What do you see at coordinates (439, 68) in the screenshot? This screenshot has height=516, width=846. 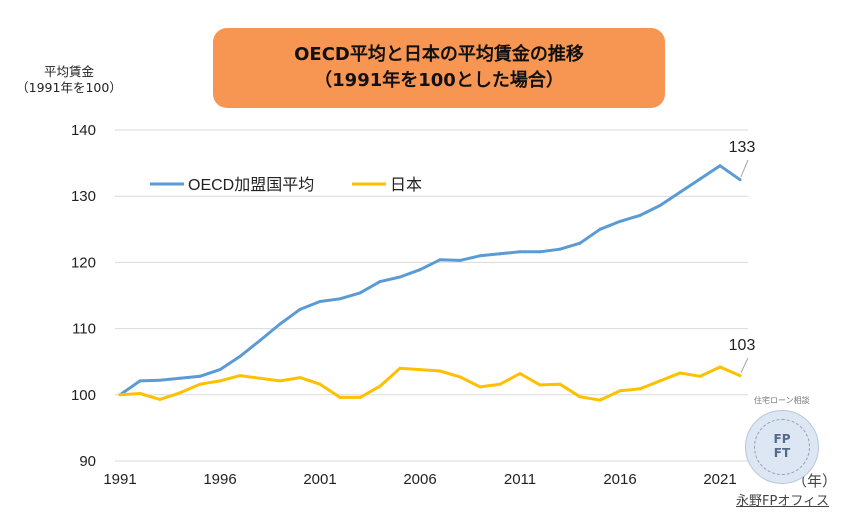 I see `chart-title-box: OECD平均と日本の平均賃金の推移 （1991年を100とした場合）` at bounding box center [439, 68].